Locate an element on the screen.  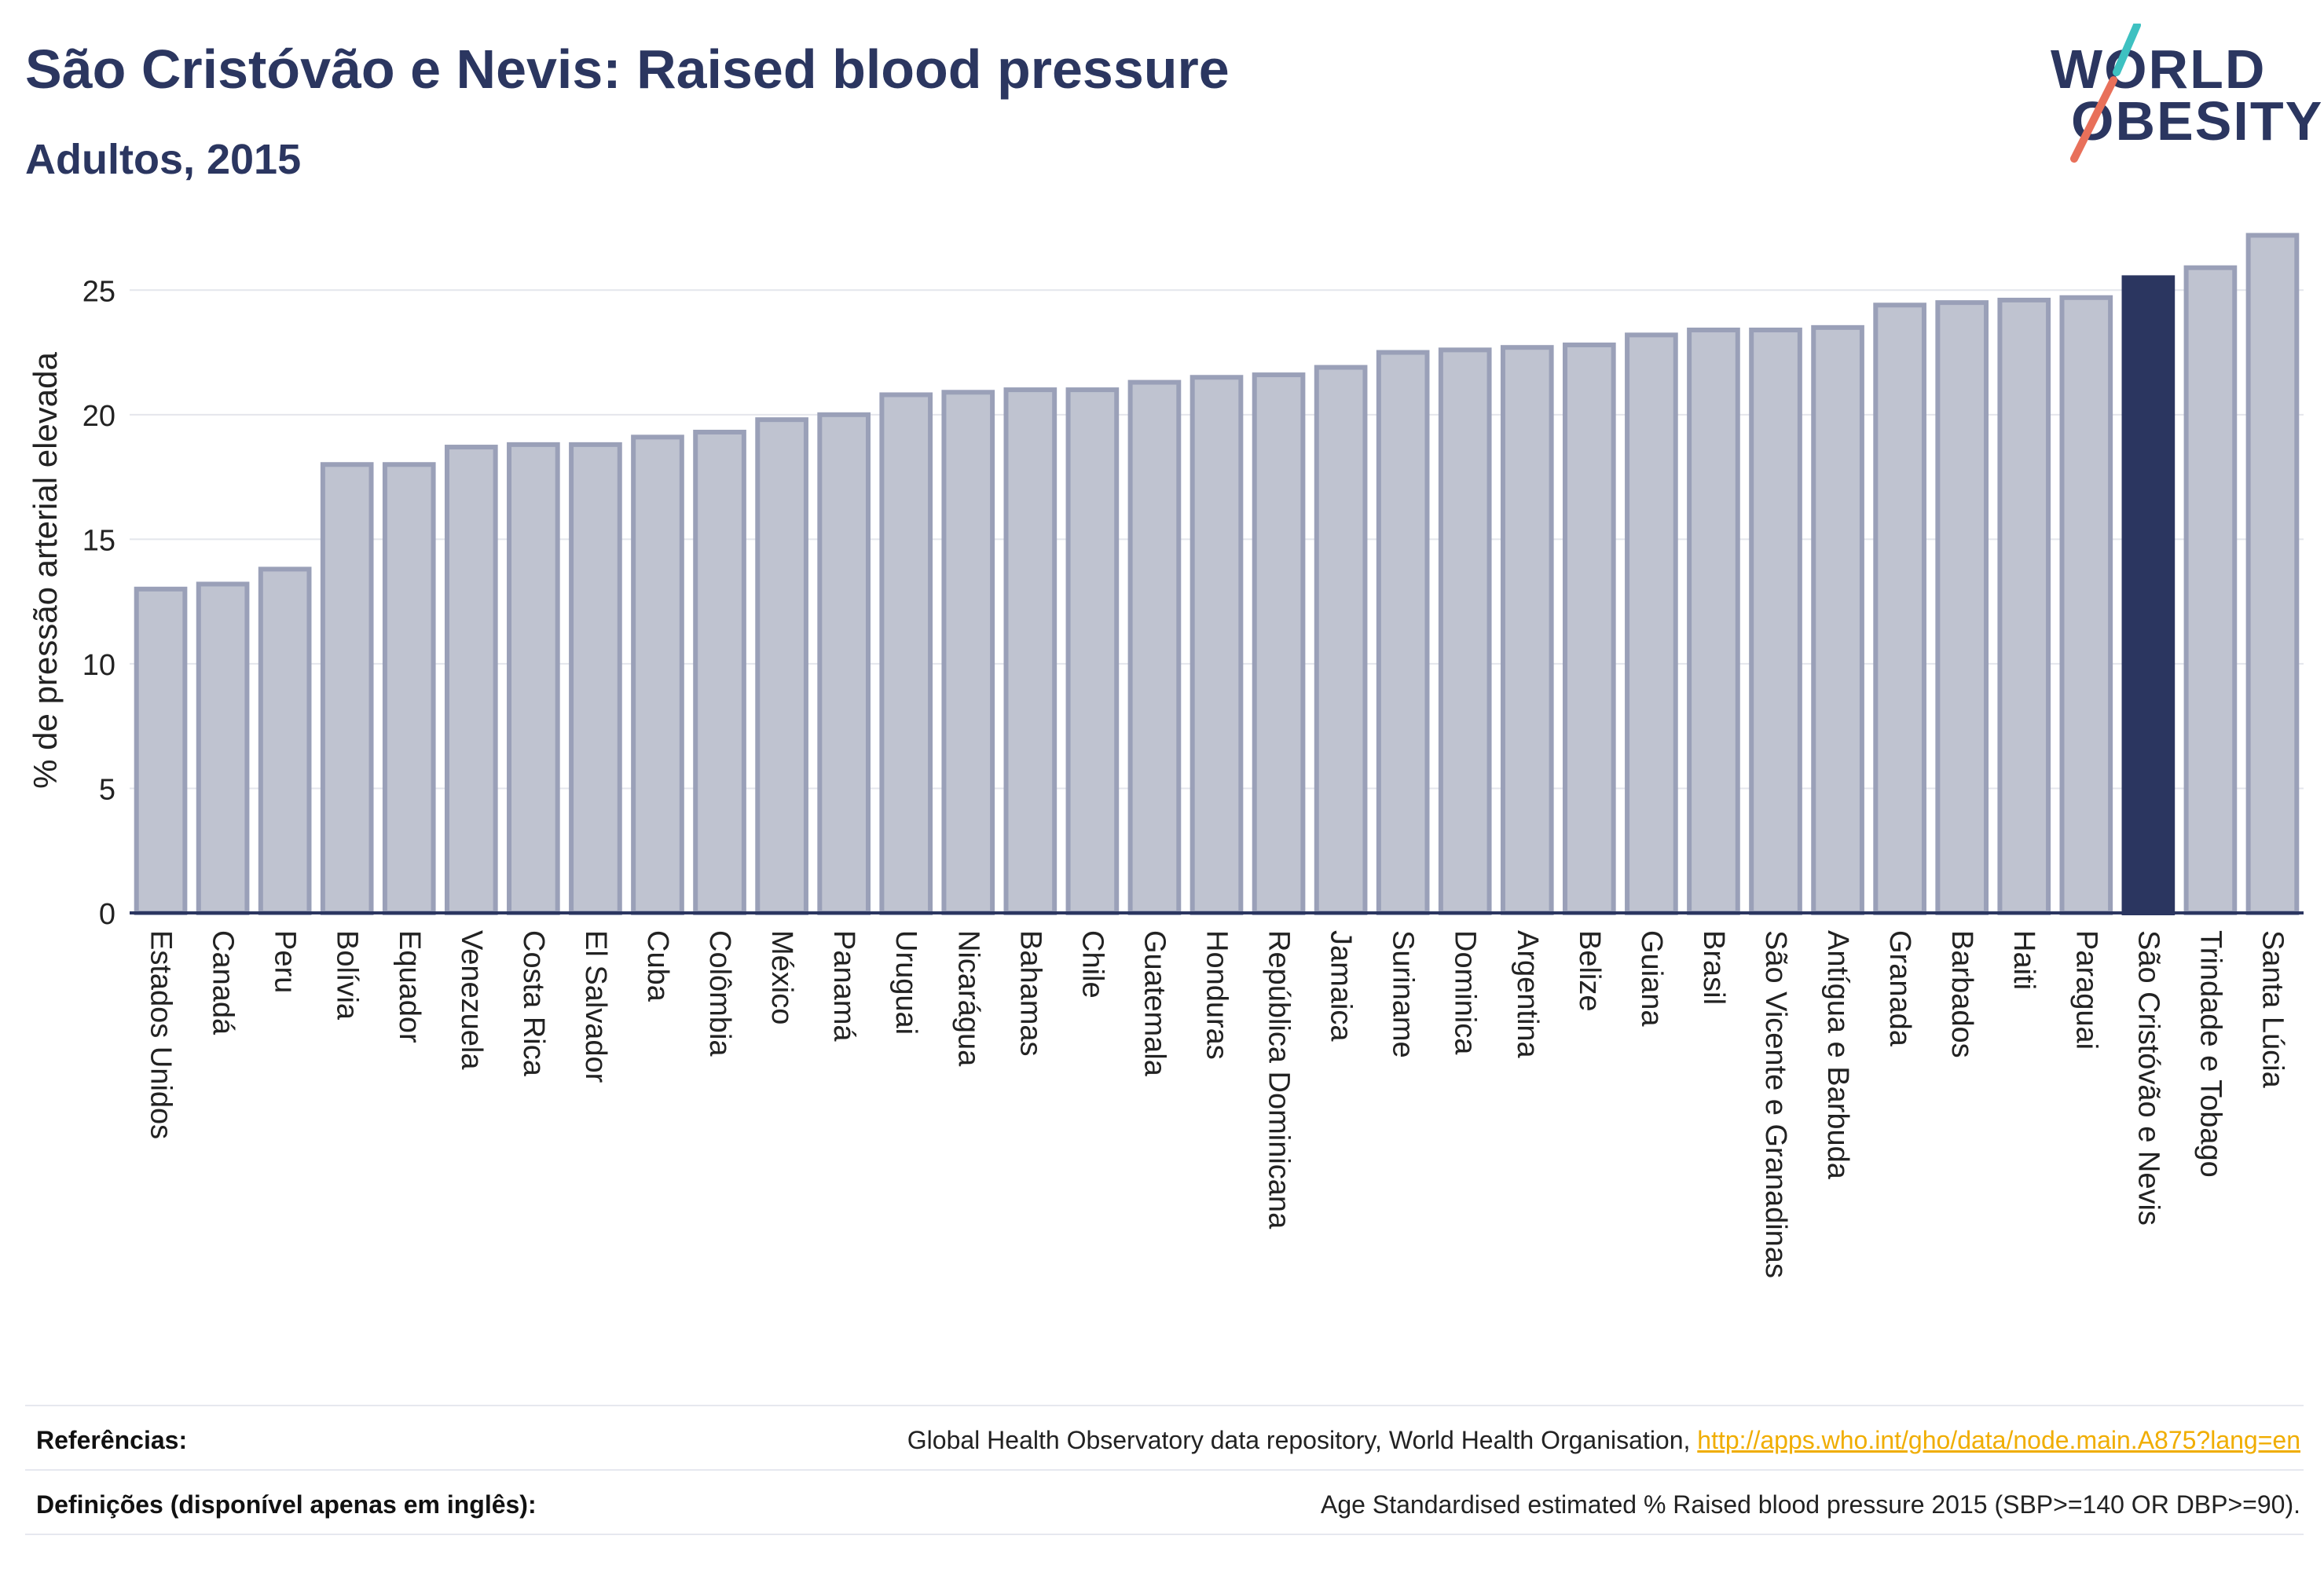
x-tick-label: Venezuela is located at coordinates (471, 1000).